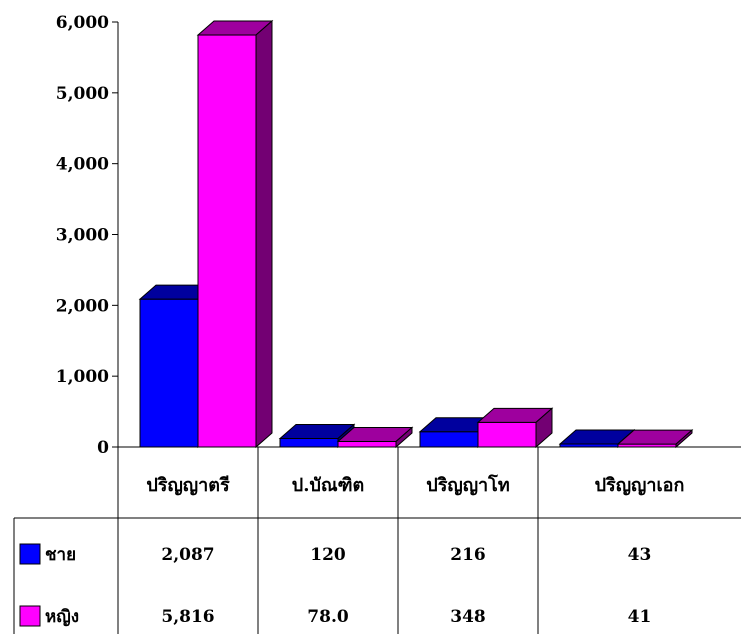 This screenshot has width=741, height=639. Describe the element at coordinates (187, 555) in the screenshot. I see `data-table-value: 2,087` at that location.